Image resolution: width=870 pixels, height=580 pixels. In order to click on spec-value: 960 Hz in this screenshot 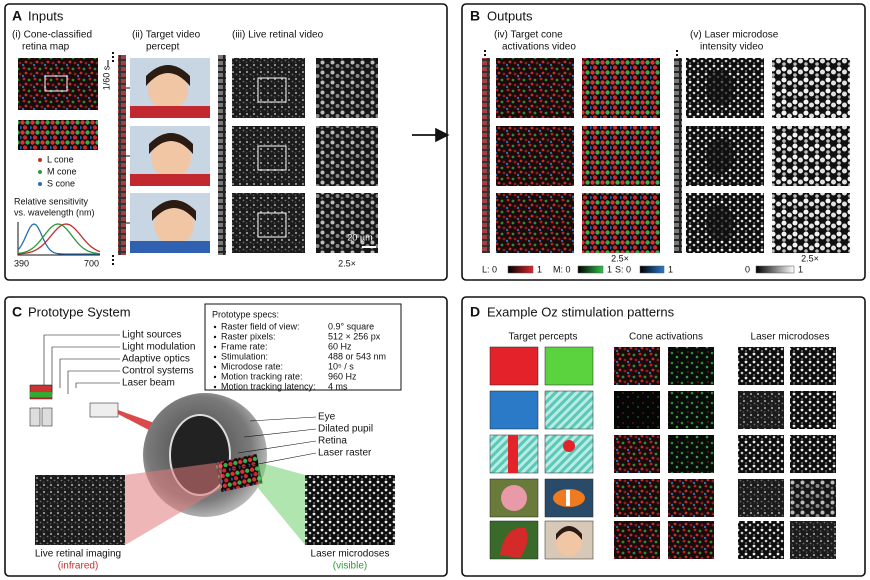, I will do `click(342, 376)`.